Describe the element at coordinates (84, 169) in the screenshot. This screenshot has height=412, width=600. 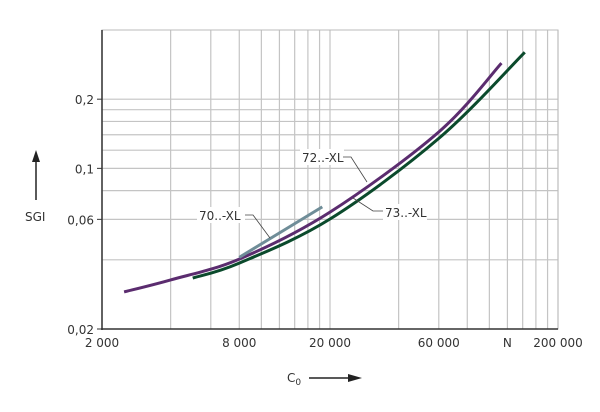
I see `y-tick-label: 0,1` at that location.